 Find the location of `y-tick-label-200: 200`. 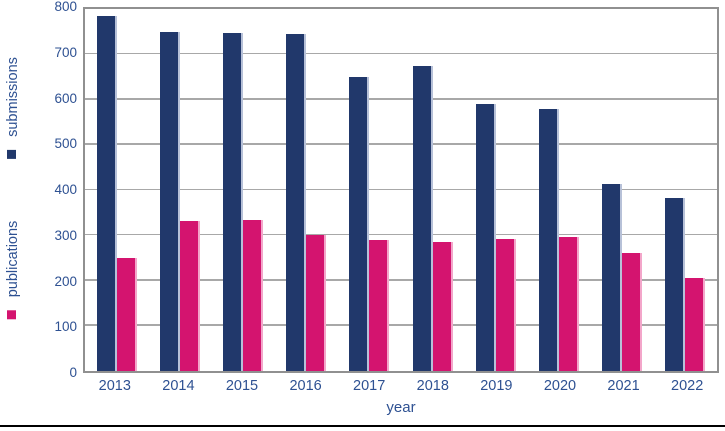

y-tick-label-200: 200 is located at coordinates (65, 281).